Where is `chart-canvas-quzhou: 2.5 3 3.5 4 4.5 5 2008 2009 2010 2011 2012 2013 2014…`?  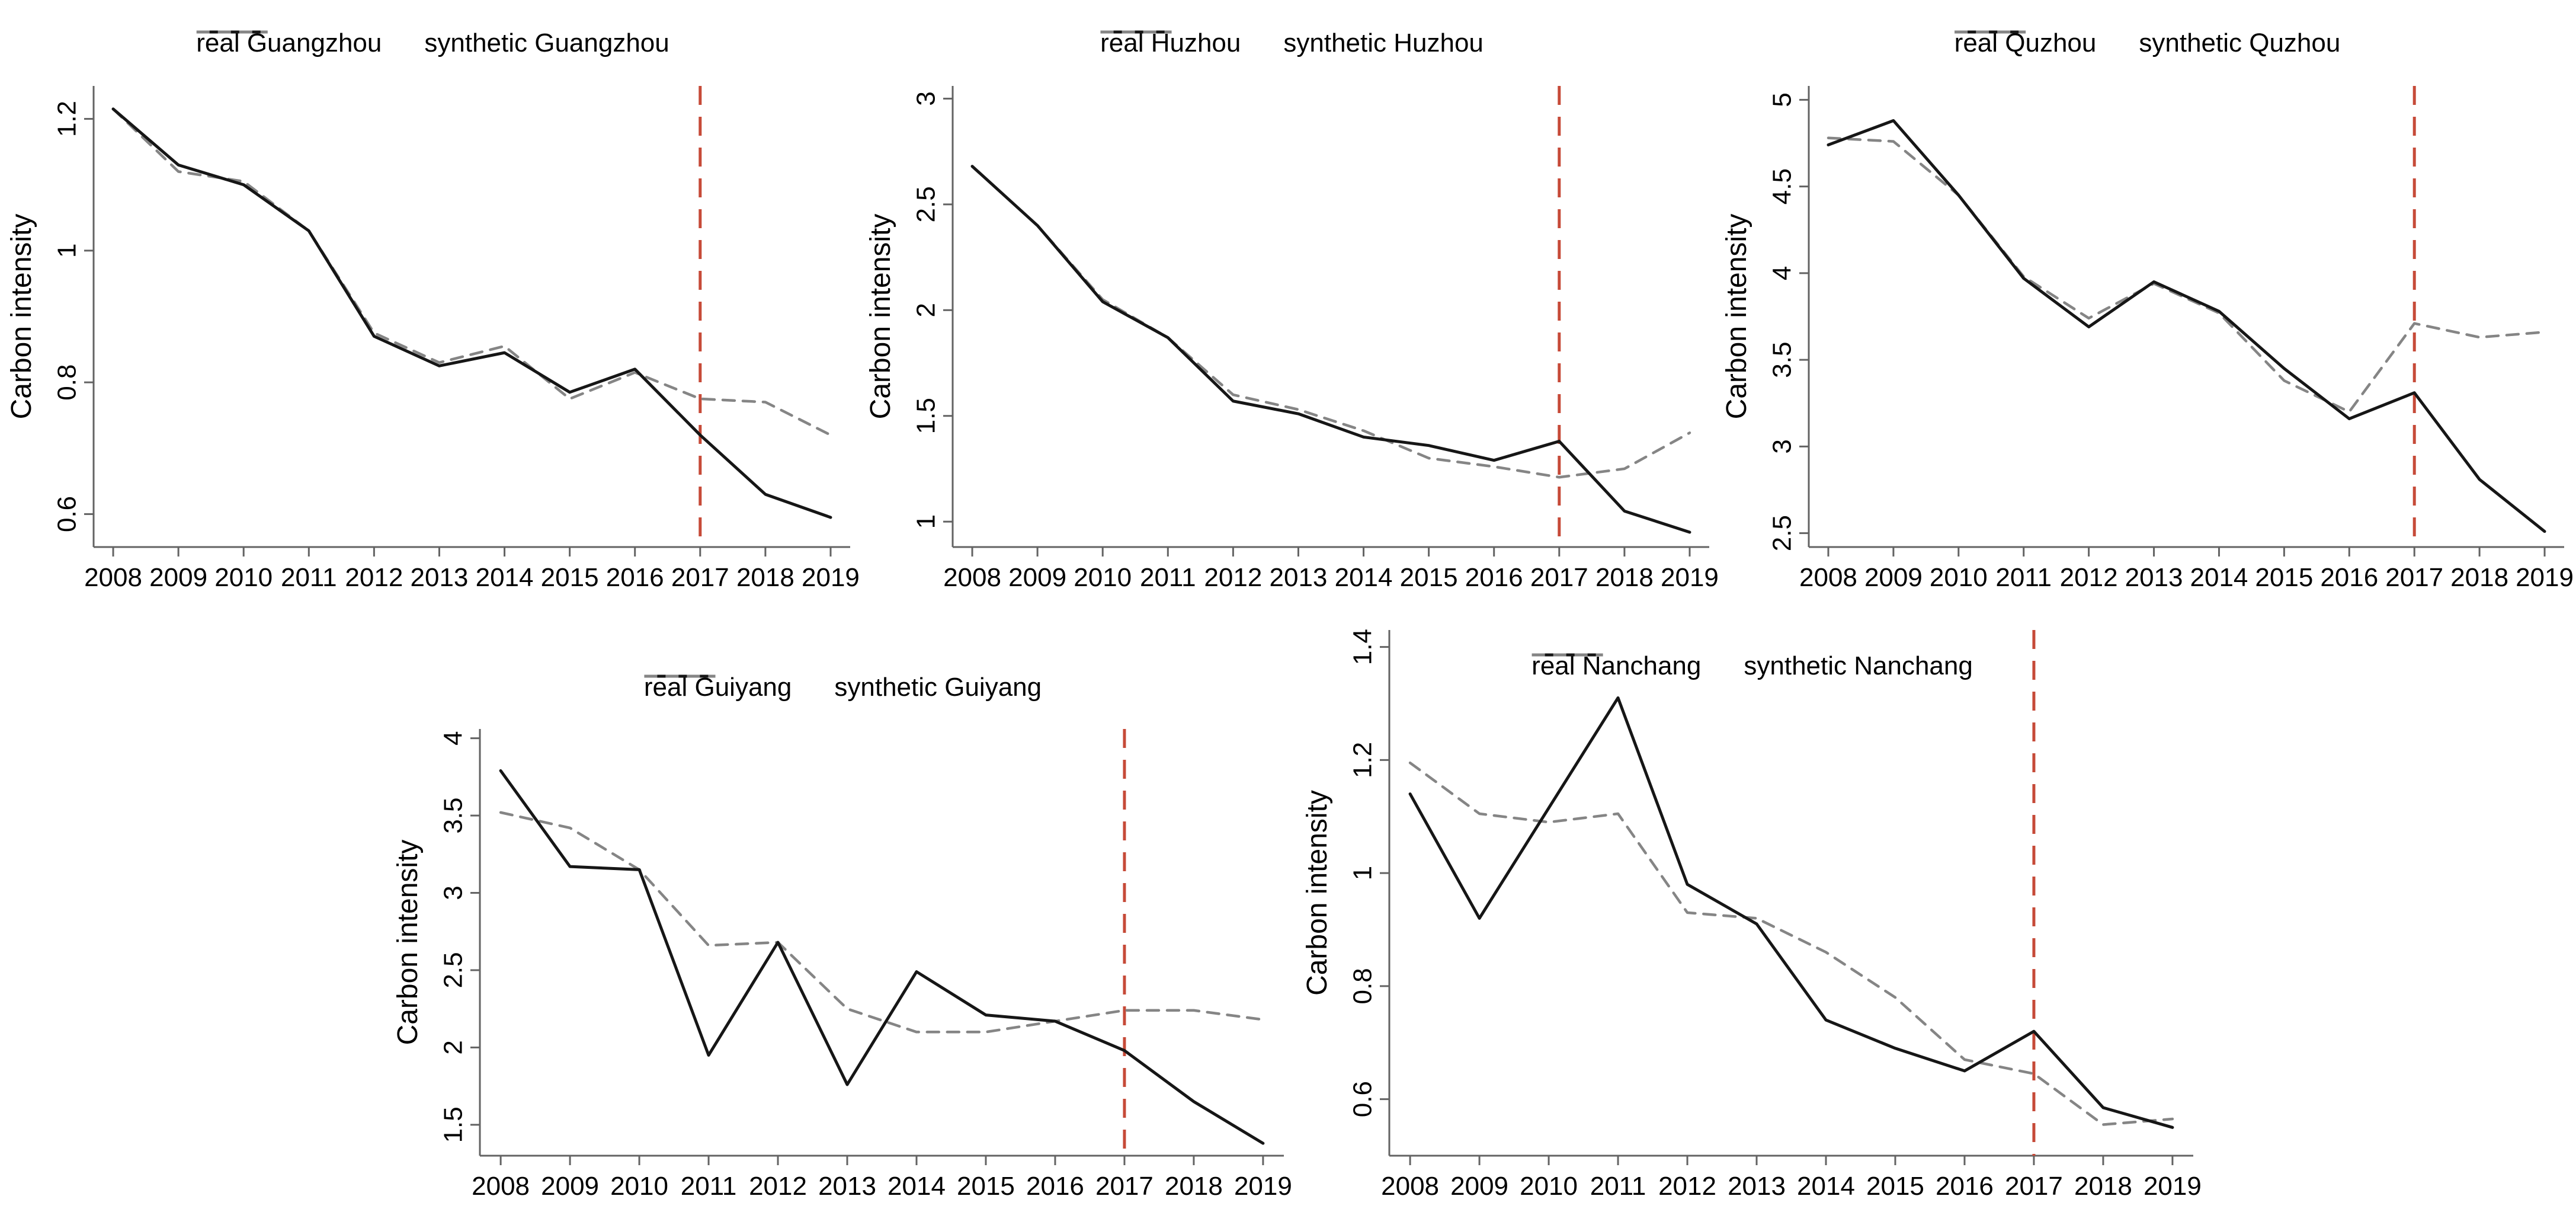 chart-canvas-quzhou: 2.5 3 3.5 4 4.5 5 2008 2009 2010 2011 2012 2013 2014… is located at coordinates (2147, 339).